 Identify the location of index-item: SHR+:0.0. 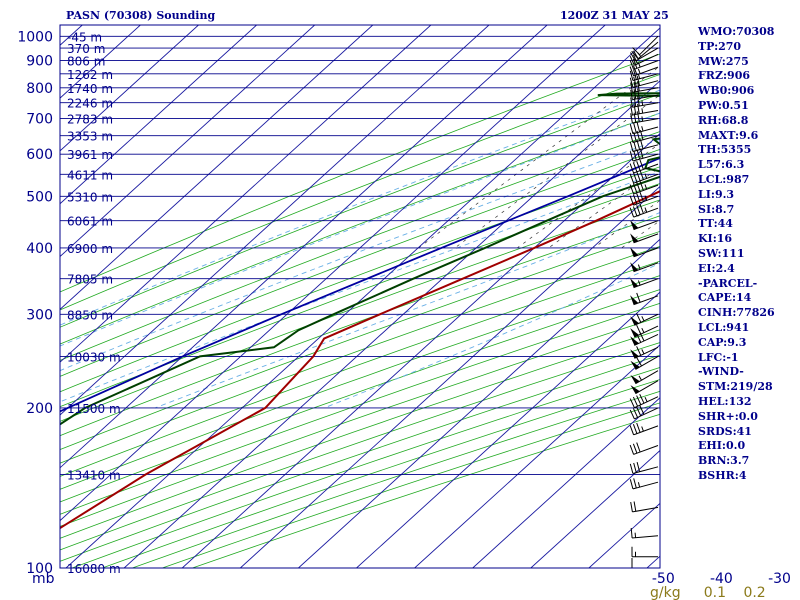
(728, 416).